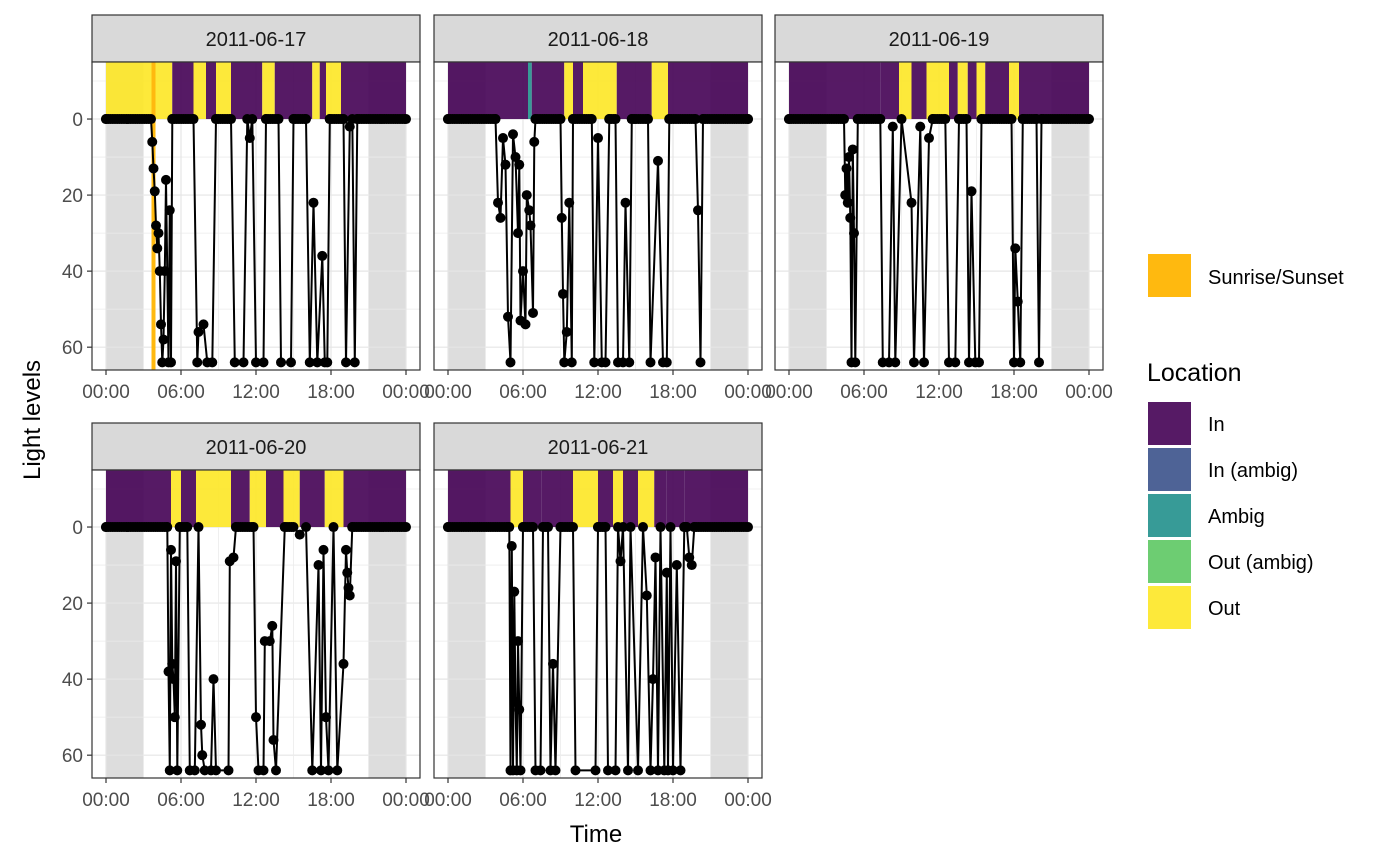  I want to click on legend-key-in, so click(1169, 423).